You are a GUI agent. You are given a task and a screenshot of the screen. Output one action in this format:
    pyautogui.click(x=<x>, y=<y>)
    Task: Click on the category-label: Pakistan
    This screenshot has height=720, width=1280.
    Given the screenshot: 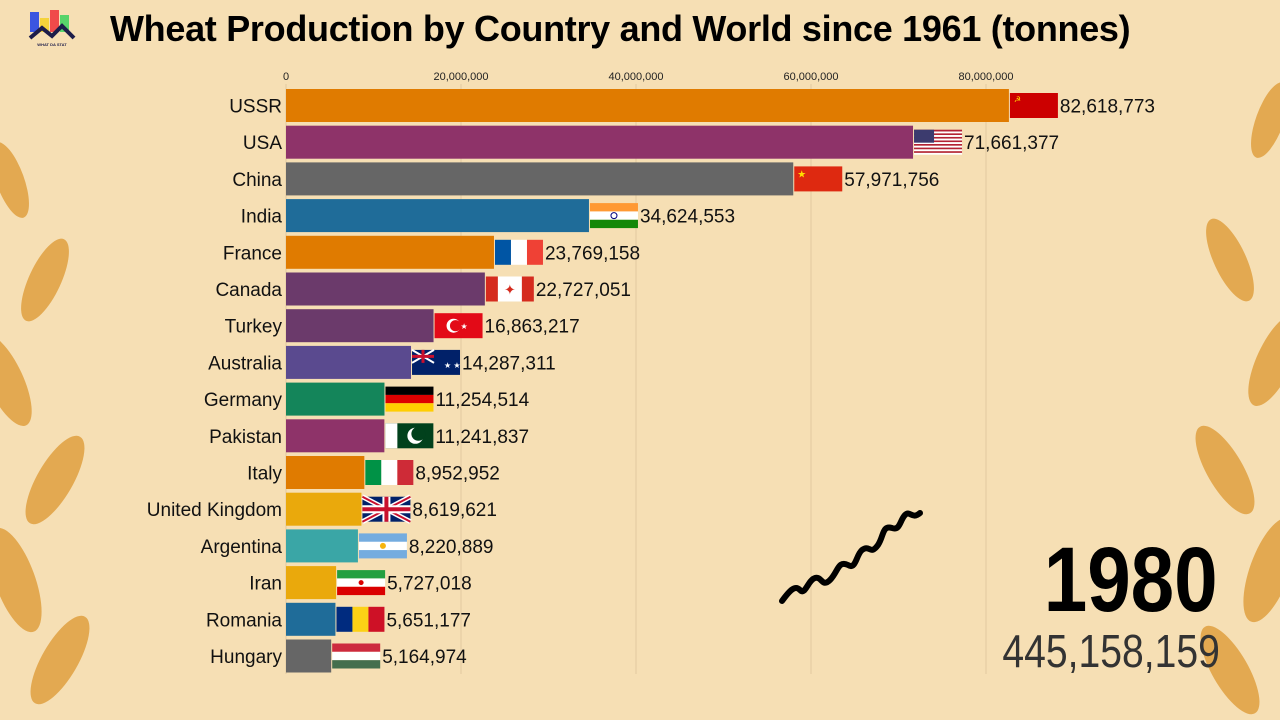 What is the action you would take?
    pyautogui.click(x=245, y=437)
    